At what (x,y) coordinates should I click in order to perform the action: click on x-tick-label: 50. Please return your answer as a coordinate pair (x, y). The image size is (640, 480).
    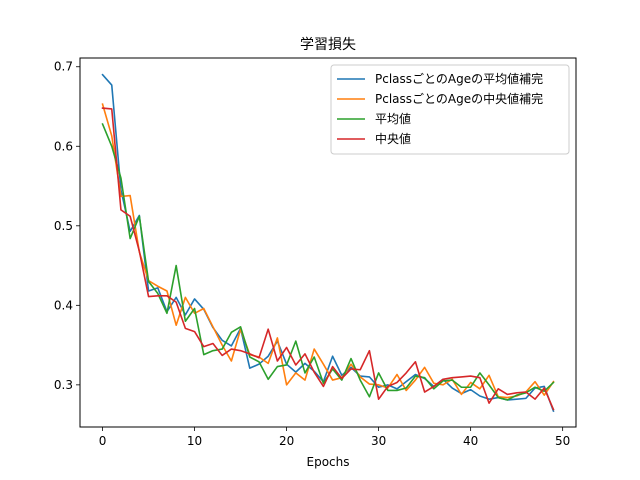
    Looking at the image, I should click on (562, 441).